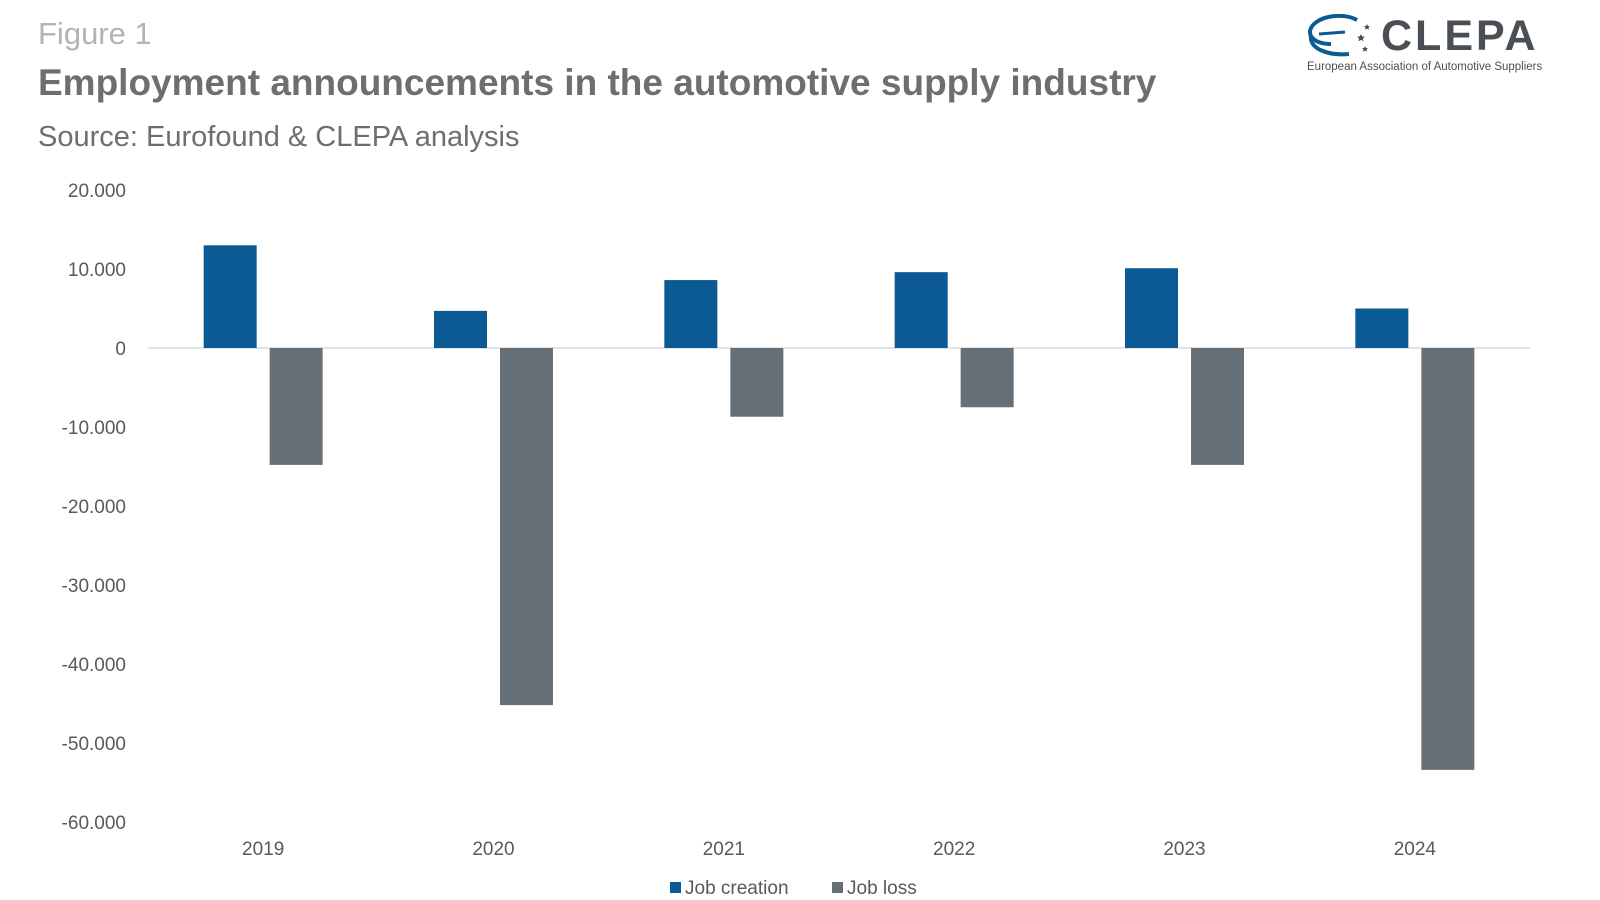  What do you see at coordinates (94, 744) in the screenshot?
I see `y-tick-label: -50.000` at bounding box center [94, 744].